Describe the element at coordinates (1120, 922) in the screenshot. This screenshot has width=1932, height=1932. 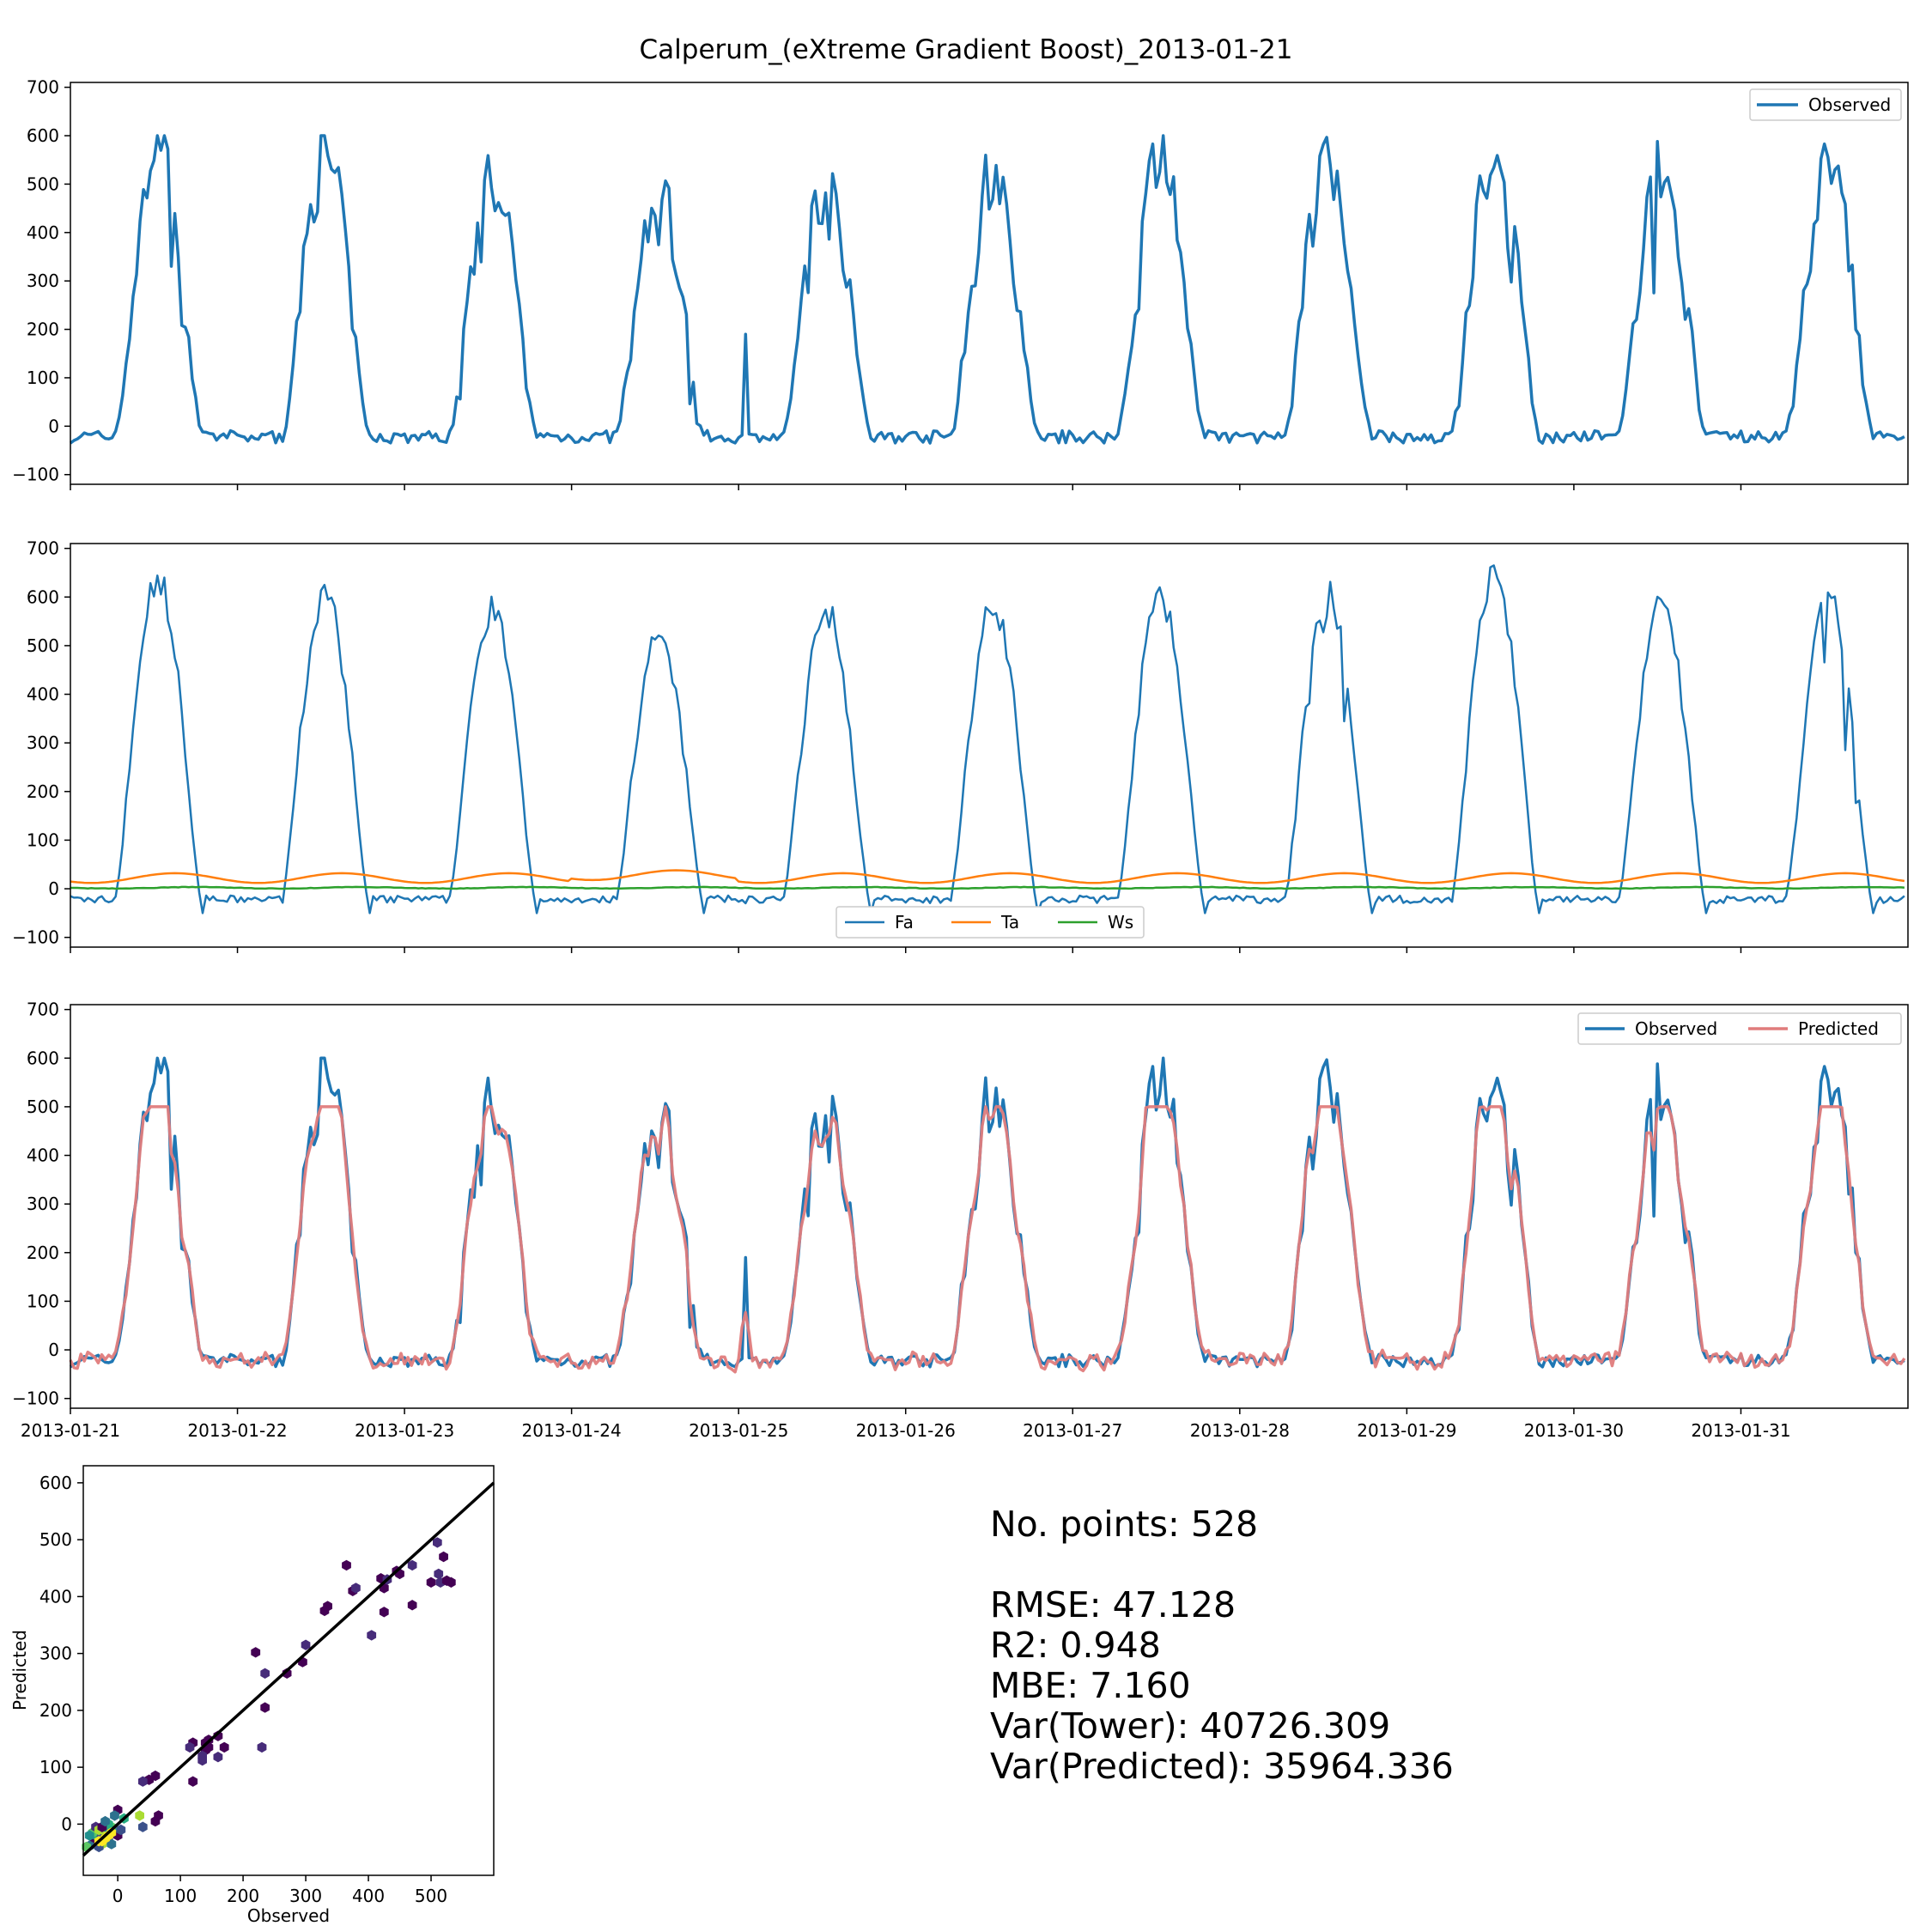
I see `legend-ws-label: Ws` at that location.